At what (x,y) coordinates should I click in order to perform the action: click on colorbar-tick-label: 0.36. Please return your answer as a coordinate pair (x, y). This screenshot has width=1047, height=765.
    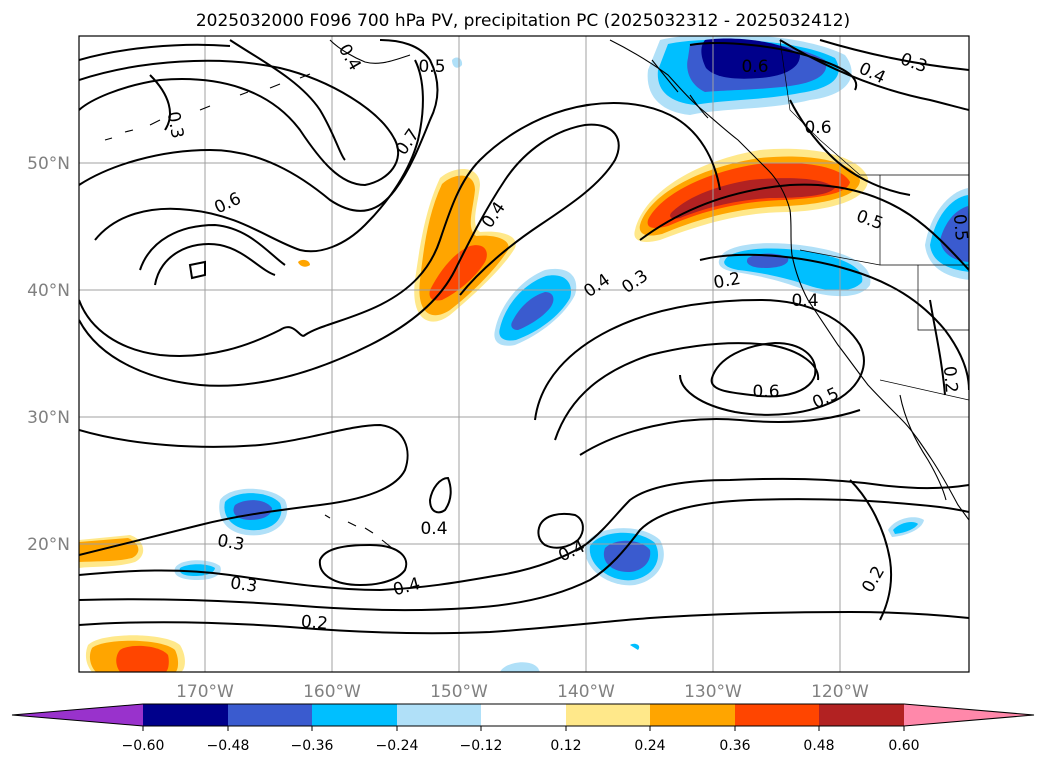
    Looking at the image, I should click on (734, 746).